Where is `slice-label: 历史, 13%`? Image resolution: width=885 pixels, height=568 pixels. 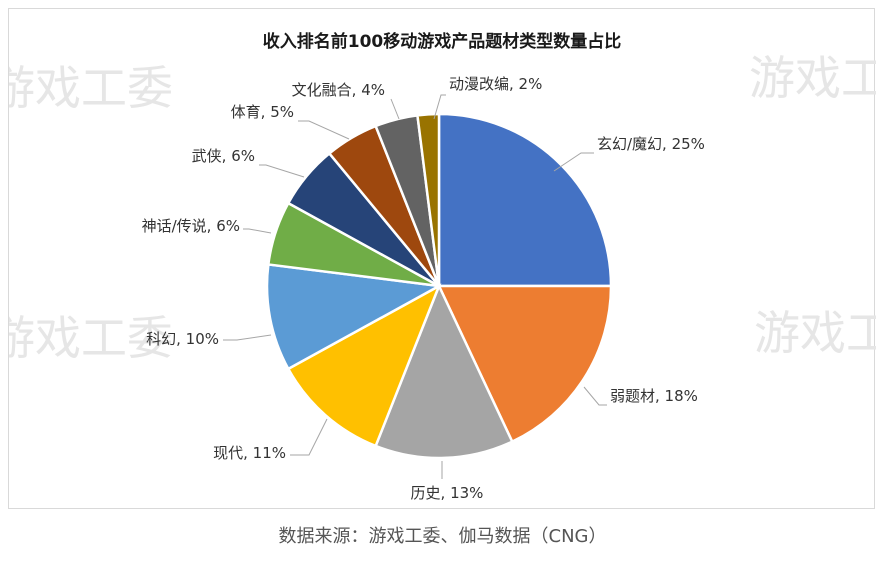
slice-label: 历史, 13% is located at coordinates (447, 493).